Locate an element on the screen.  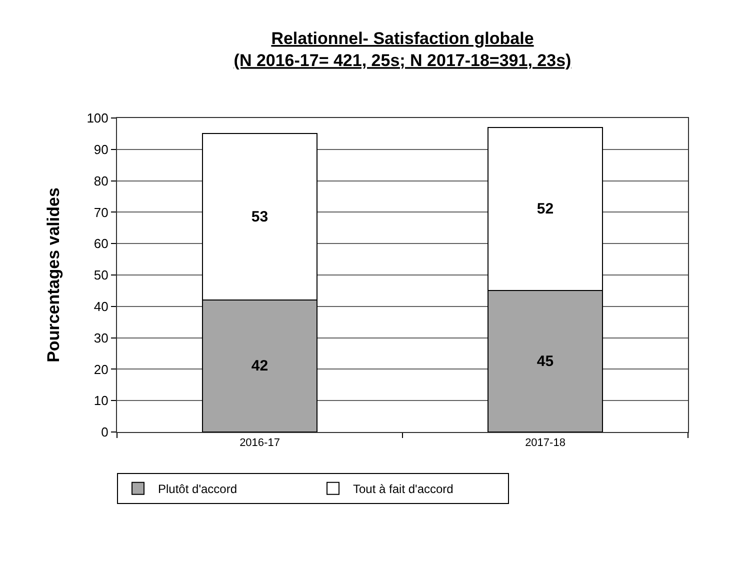
y-tick-label: 10 is located at coordinates (101, 400).